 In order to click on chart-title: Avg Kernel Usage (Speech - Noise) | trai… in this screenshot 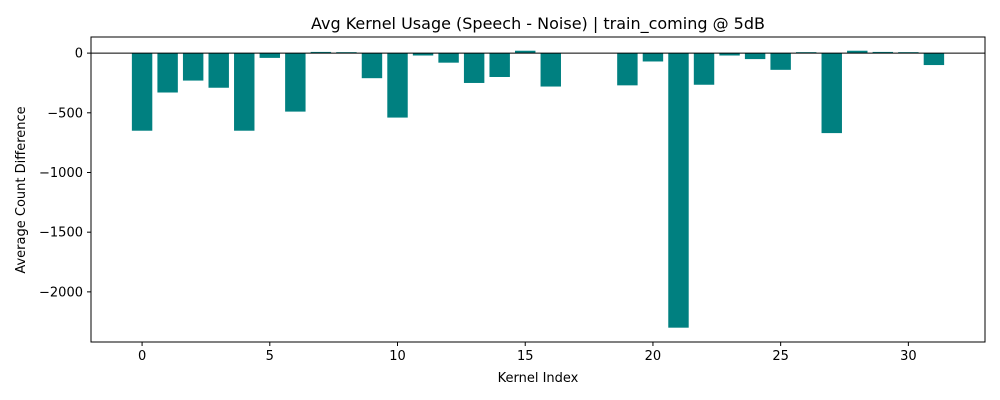, I will do `click(538, 24)`.